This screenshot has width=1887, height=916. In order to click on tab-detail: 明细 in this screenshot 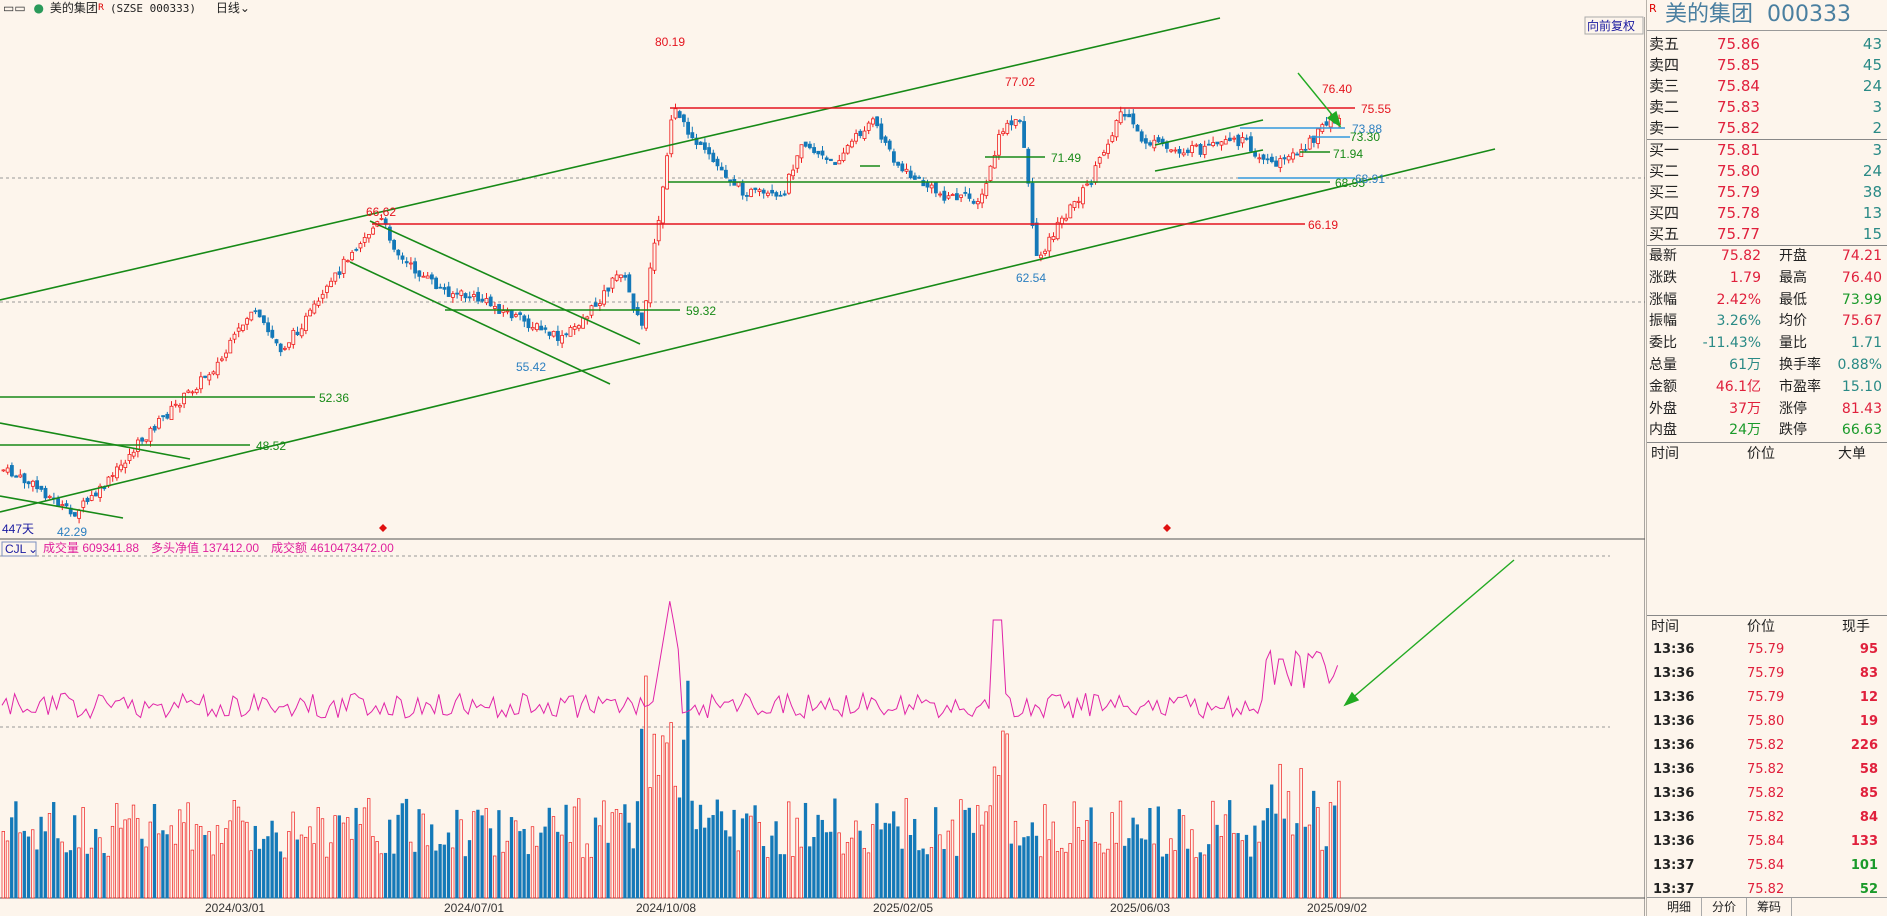, I will do `click(1680, 907)`.